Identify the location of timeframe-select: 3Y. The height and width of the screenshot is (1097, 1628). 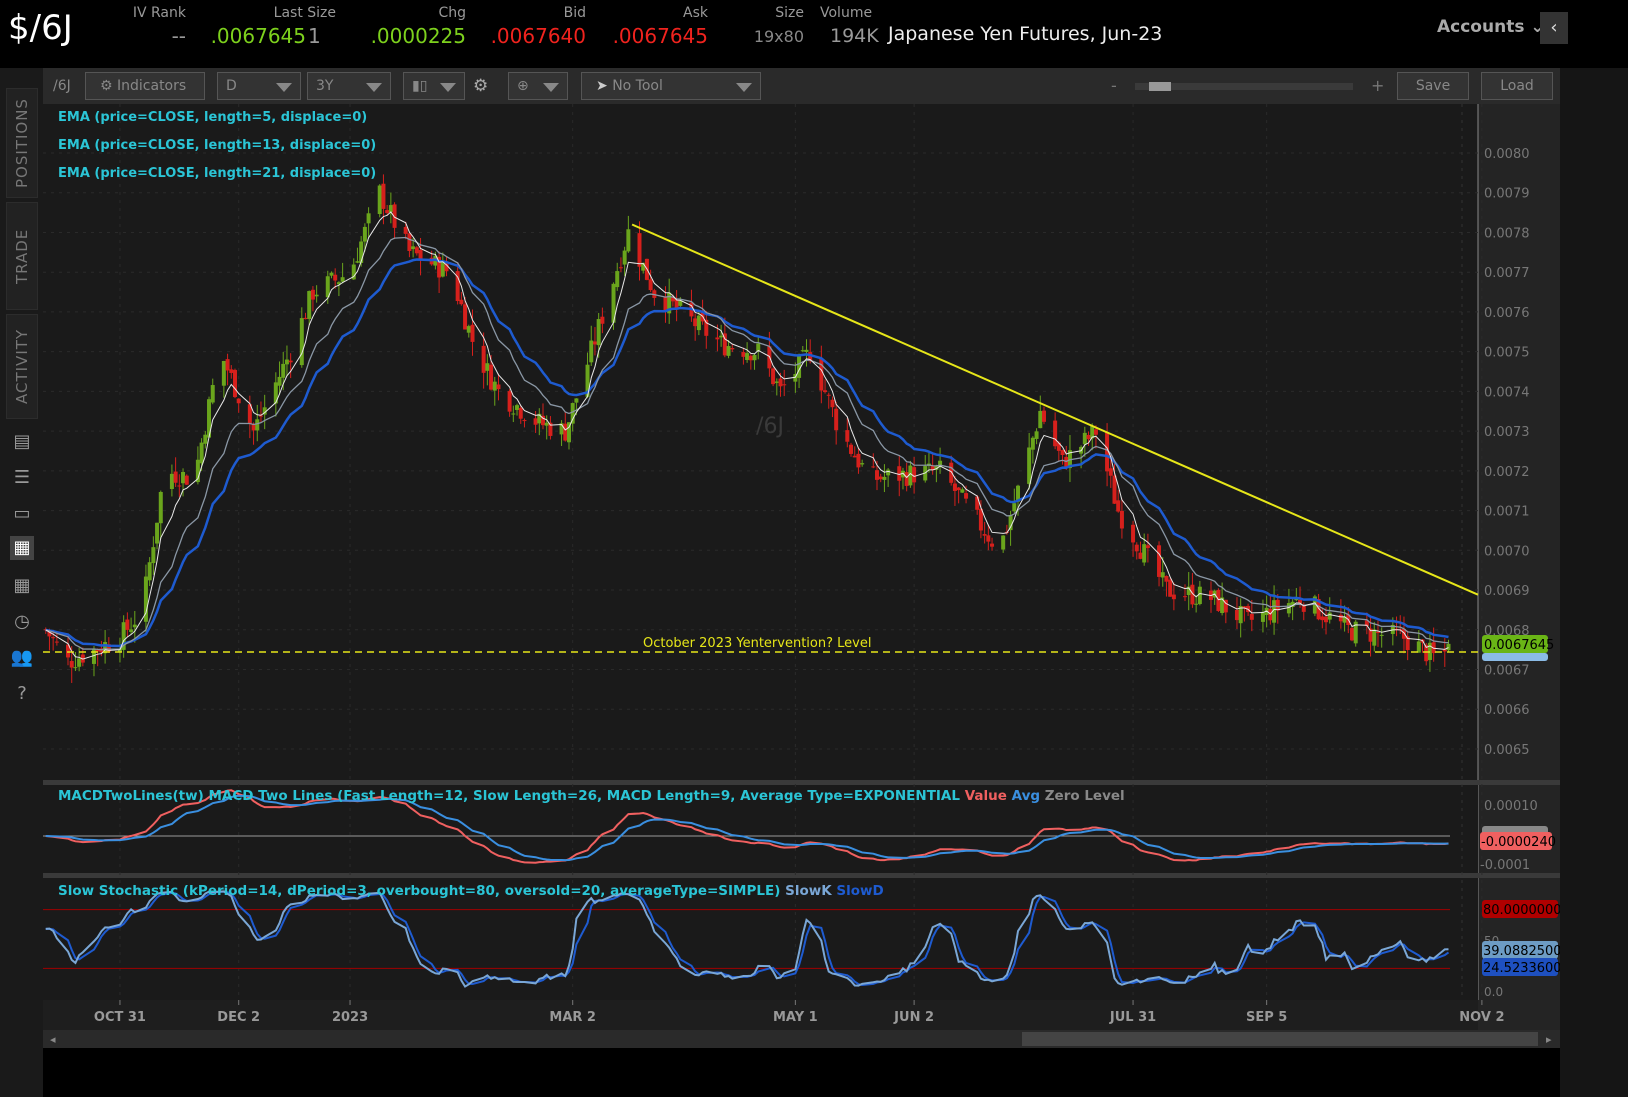
(349, 86).